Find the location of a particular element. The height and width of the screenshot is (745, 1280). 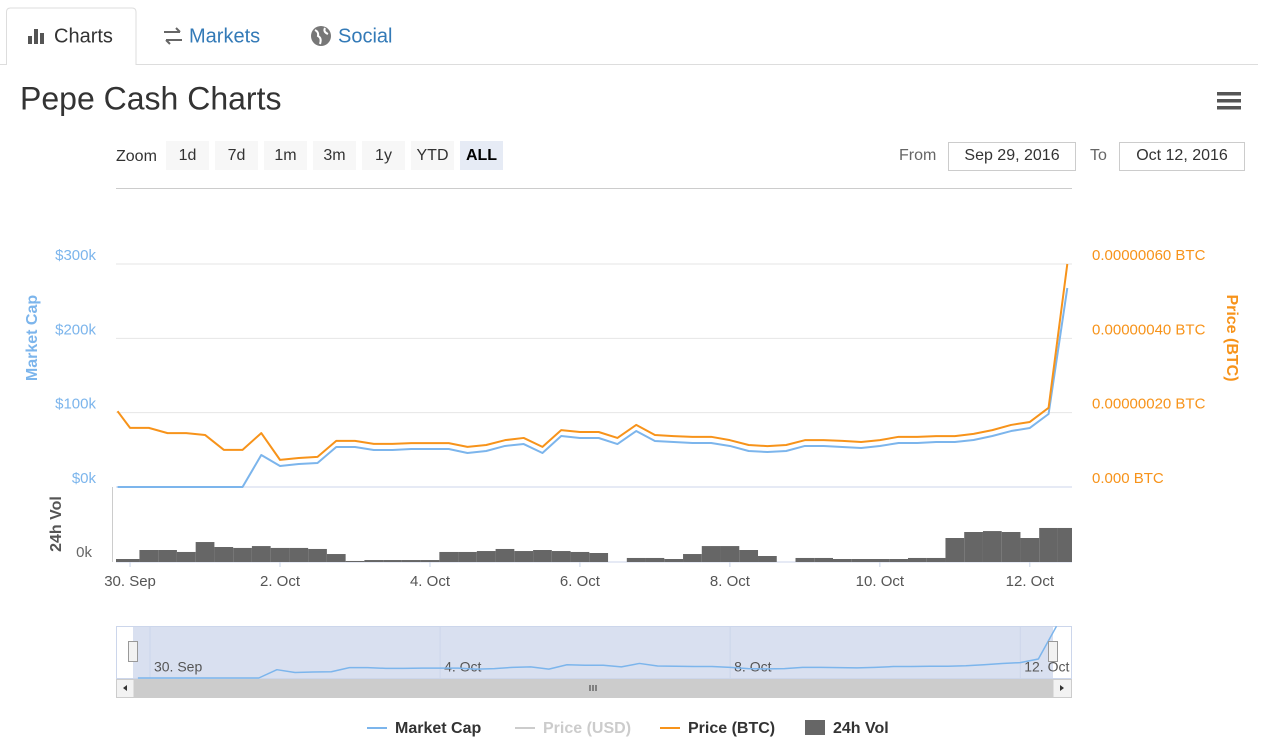

zoom-label: Zoom is located at coordinates (136, 156).